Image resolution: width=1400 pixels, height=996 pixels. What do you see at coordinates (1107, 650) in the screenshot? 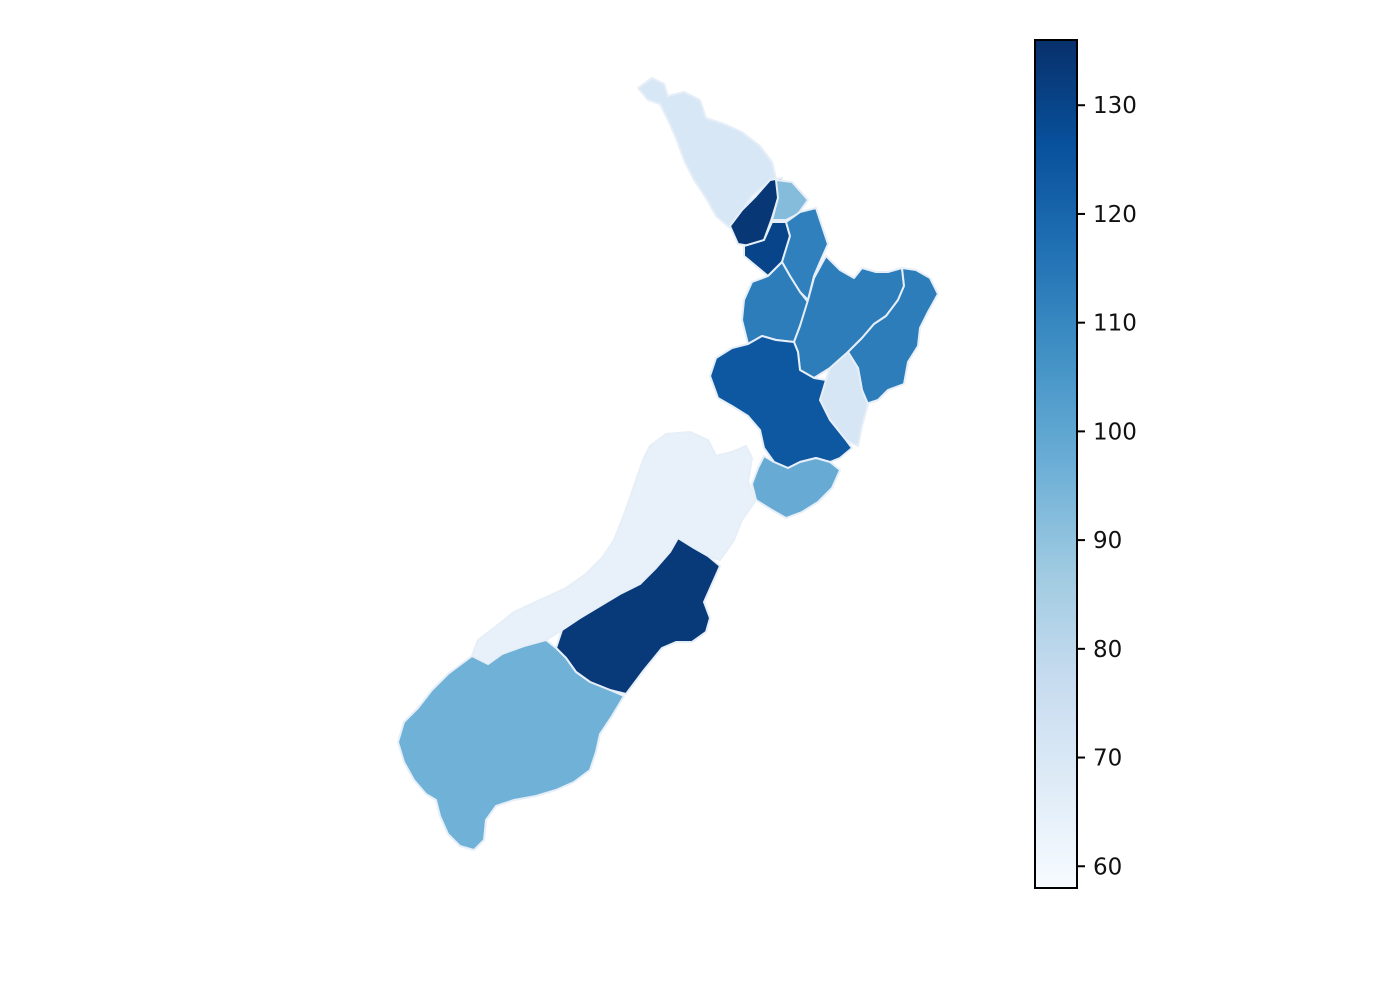
I see `colorbar-tick-label: 80` at bounding box center [1107, 650].